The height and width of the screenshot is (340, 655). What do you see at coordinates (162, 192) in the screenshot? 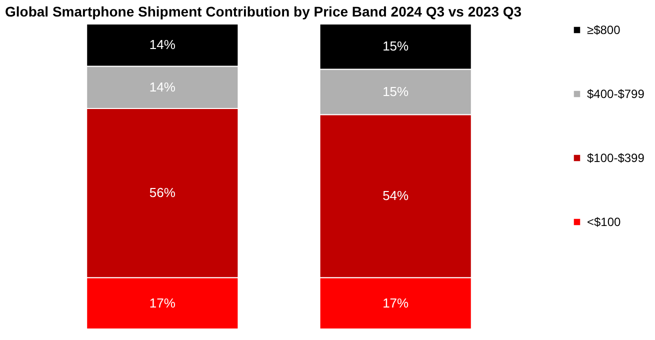
I see `data-label: 56%` at bounding box center [162, 192].